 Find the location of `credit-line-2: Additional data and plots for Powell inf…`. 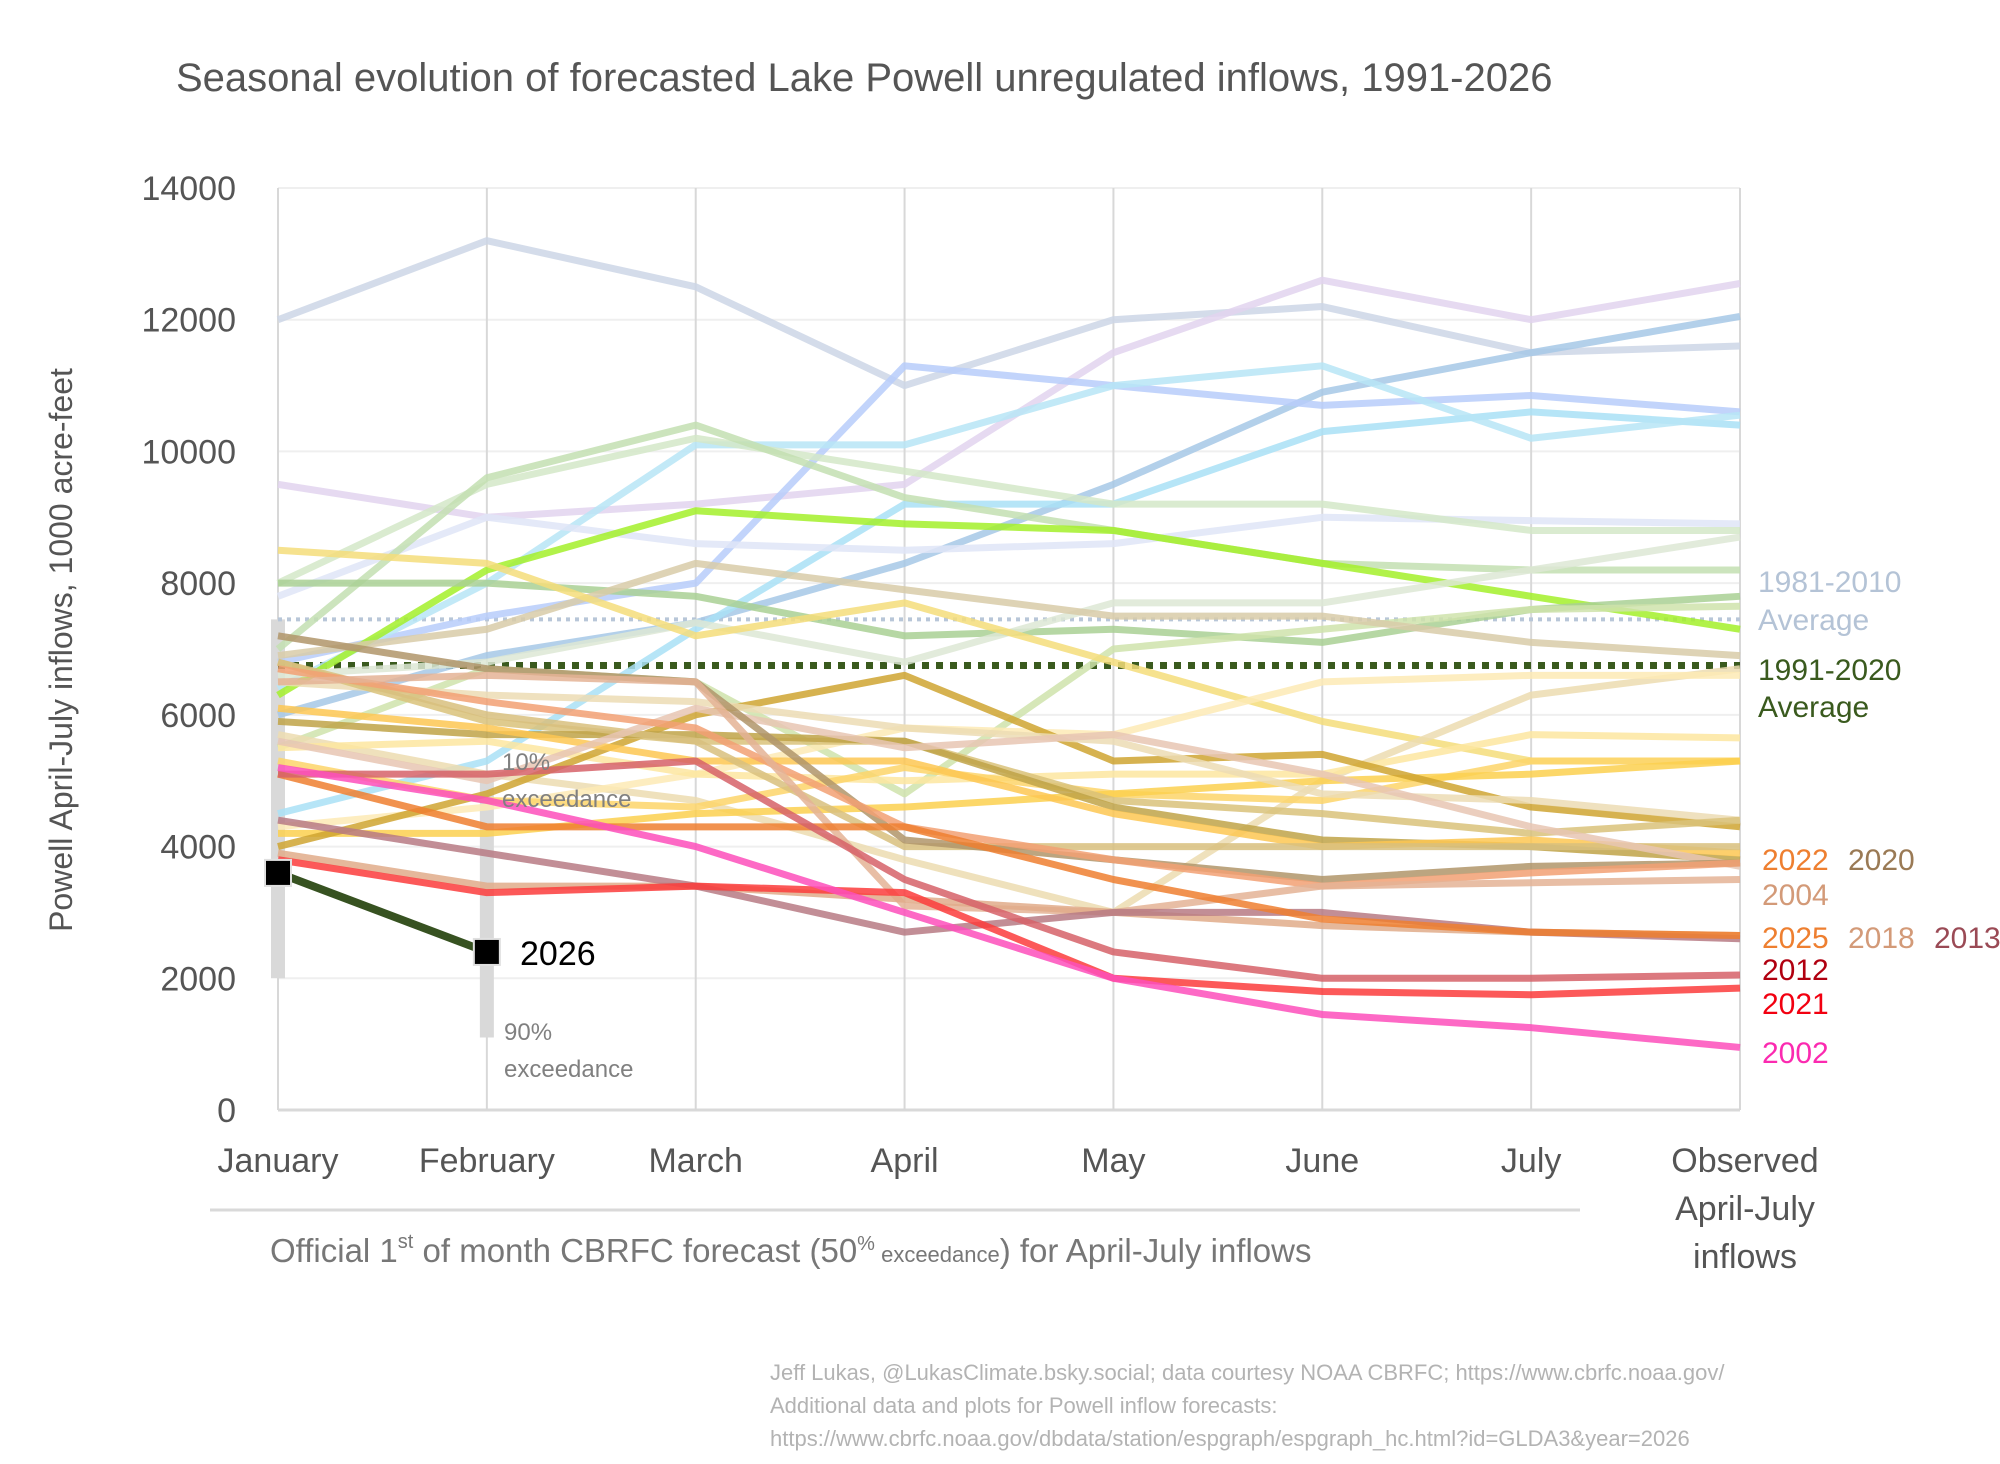

credit-line-2: Additional data and plots for Powell inf… is located at coordinates (1024, 1405).